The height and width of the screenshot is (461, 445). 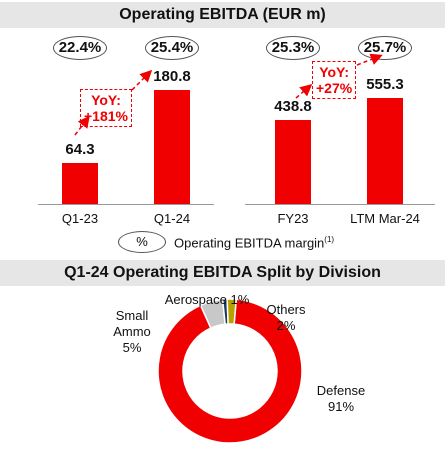 I want to click on donut-label-line: Ammo, so click(x=132, y=331).